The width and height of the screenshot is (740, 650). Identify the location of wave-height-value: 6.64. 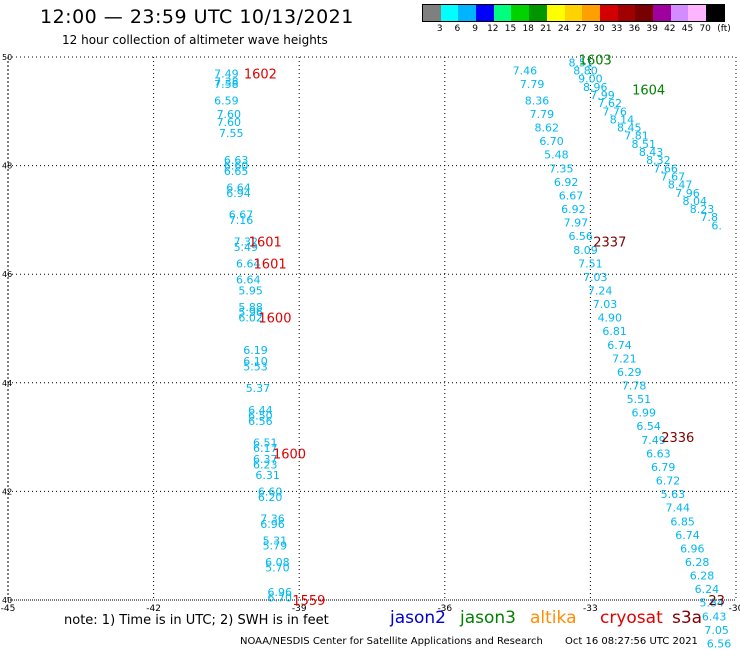
(248, 263).